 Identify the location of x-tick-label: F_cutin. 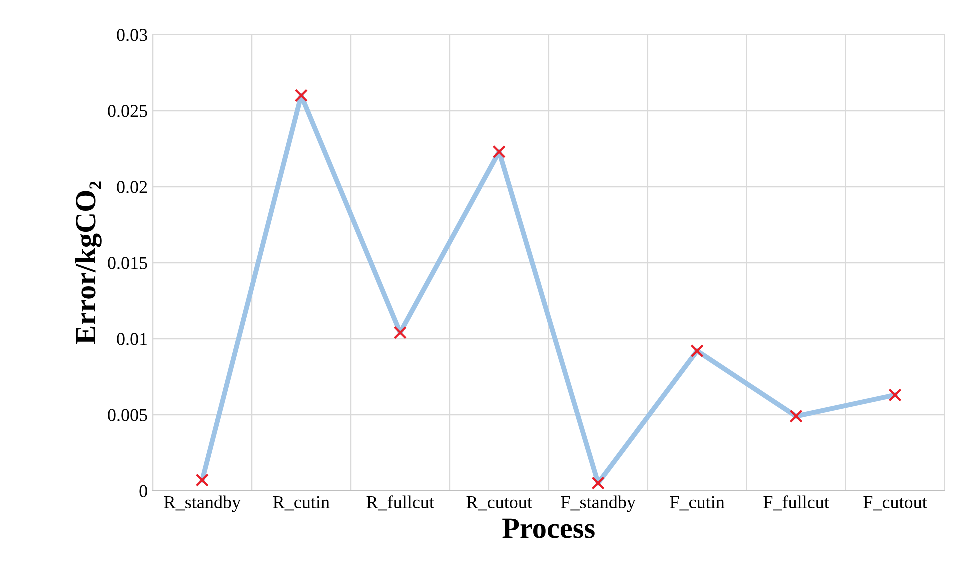
(697, 503).